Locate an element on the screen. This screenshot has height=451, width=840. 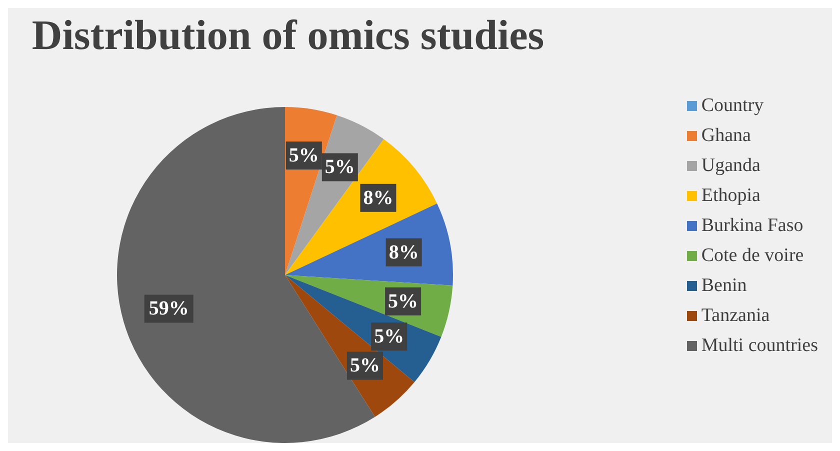
legend-label: Cote de voire is located at coordinates (752, 255).